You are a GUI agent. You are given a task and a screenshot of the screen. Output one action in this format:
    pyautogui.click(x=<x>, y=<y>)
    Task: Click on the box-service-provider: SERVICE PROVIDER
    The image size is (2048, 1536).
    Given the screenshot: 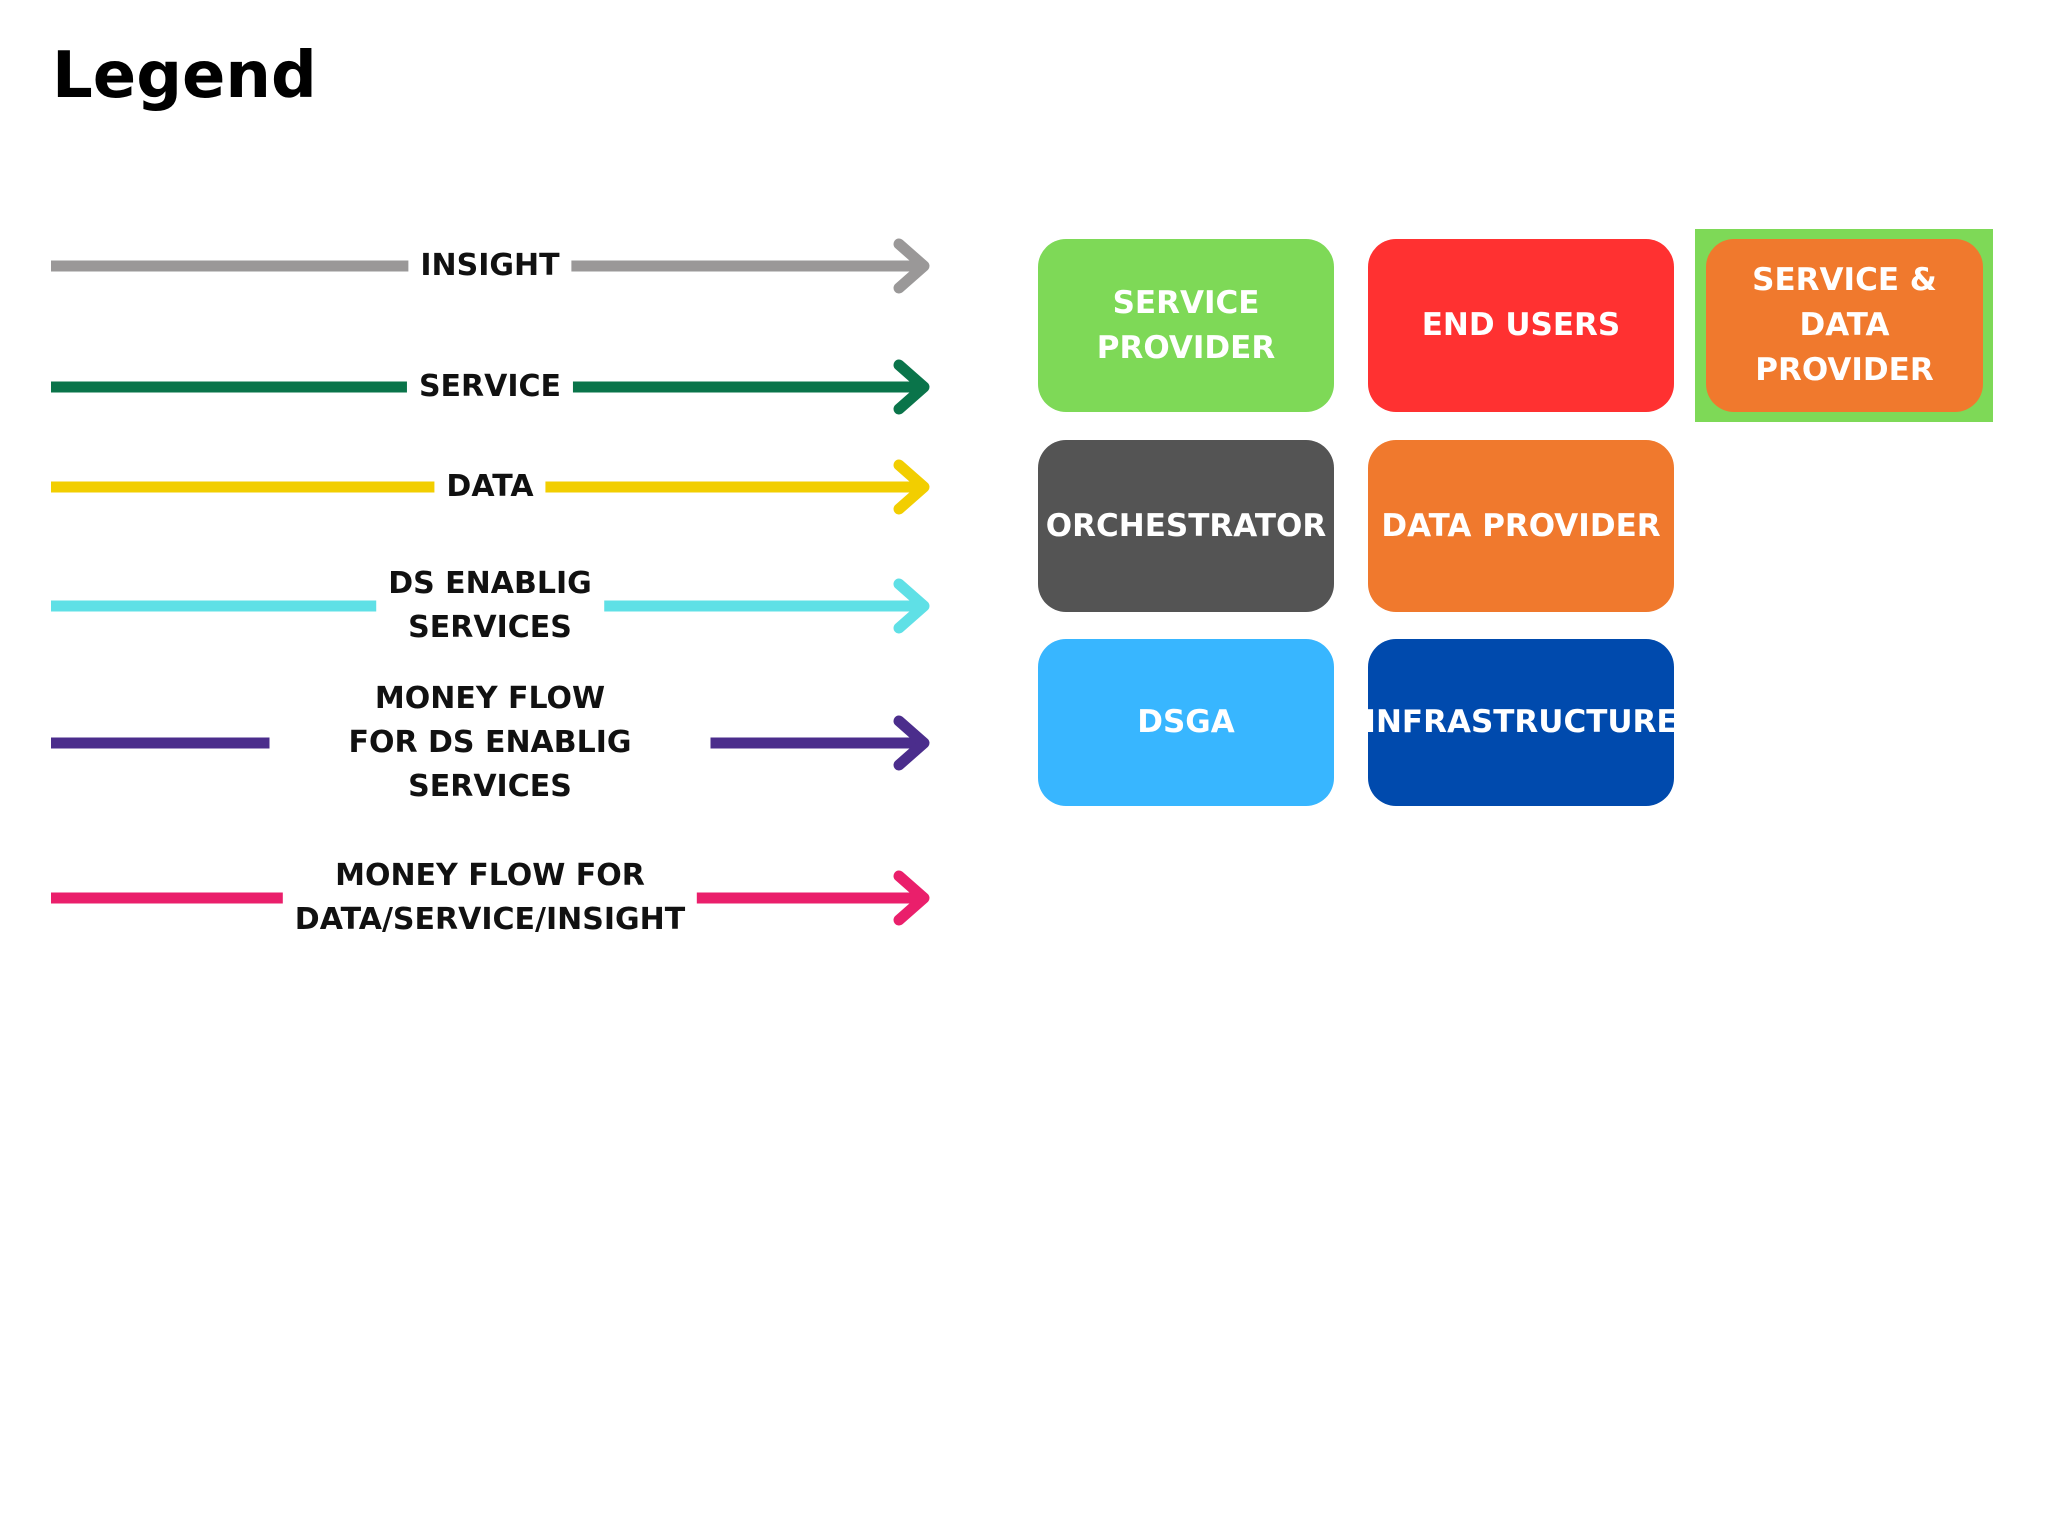 What is the action you would take?
    pyautogui.click(x=1186, y=325)
    